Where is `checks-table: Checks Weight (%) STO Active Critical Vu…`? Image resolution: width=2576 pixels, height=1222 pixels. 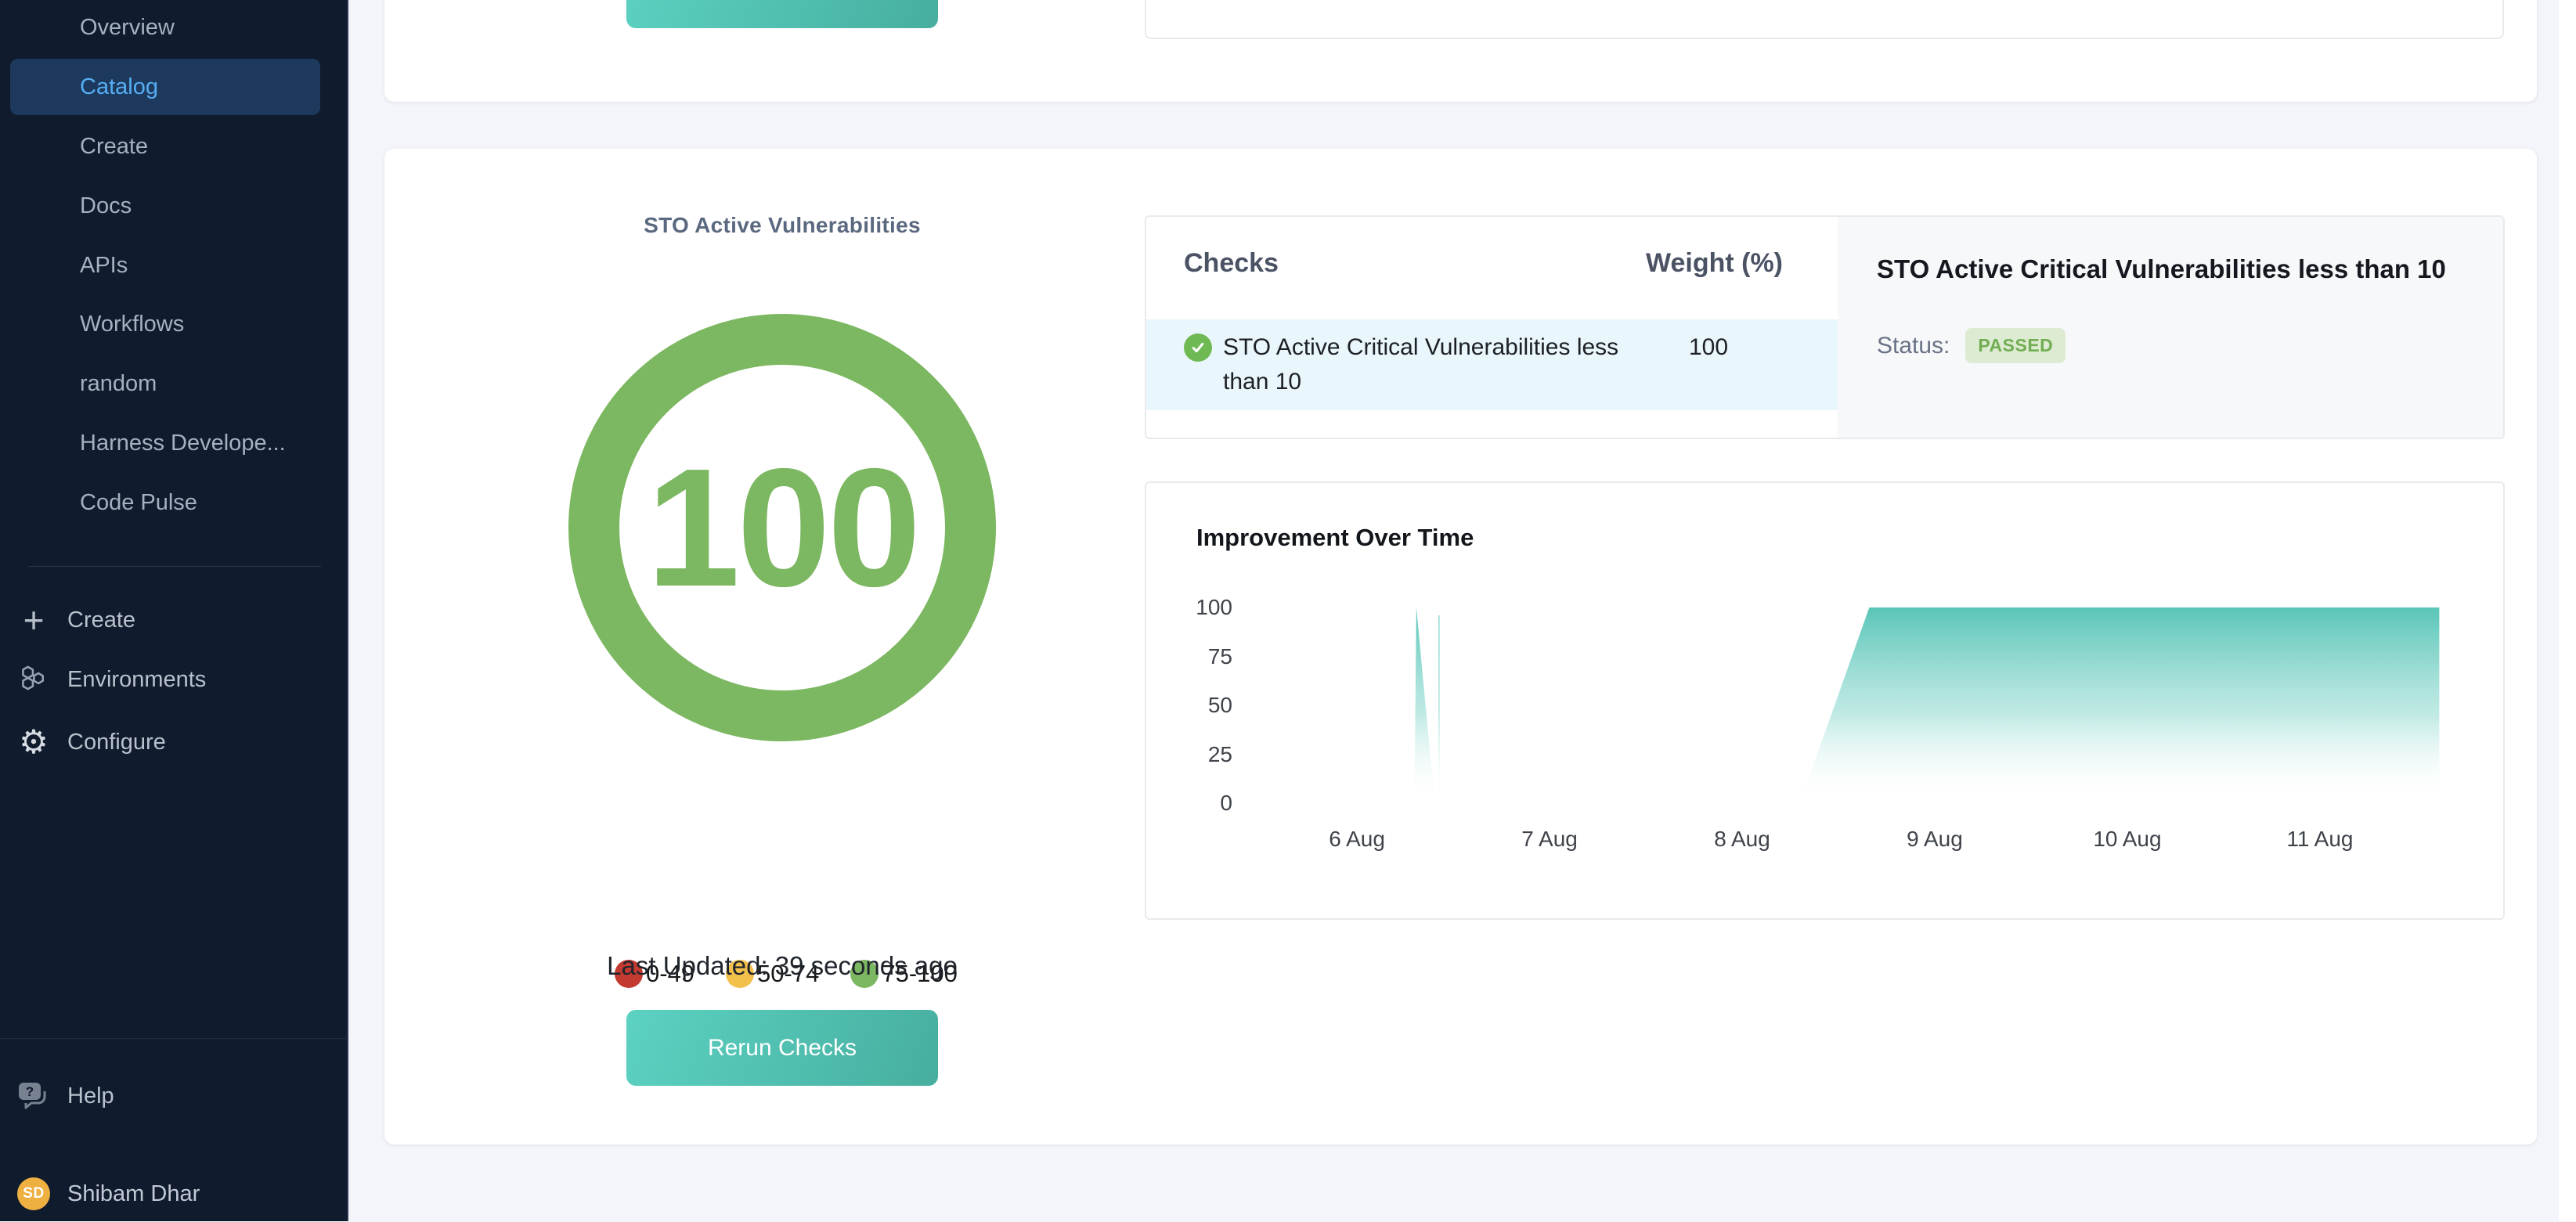
checks-table: Checks Weight (%) STO Active Critical Vu… is located at coordinates (1492, 328).